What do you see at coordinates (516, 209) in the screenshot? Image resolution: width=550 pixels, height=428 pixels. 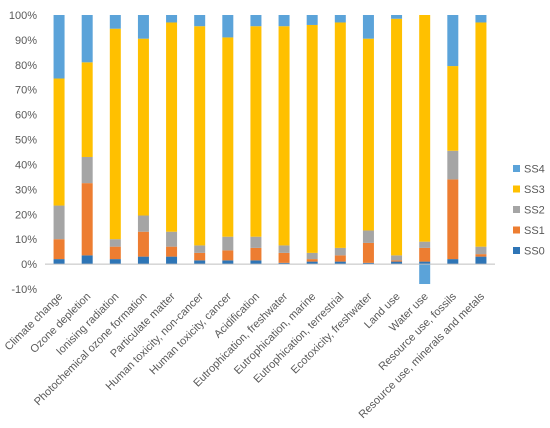 I see `legend-swatch-ss2` at bounding box center [516, 209].